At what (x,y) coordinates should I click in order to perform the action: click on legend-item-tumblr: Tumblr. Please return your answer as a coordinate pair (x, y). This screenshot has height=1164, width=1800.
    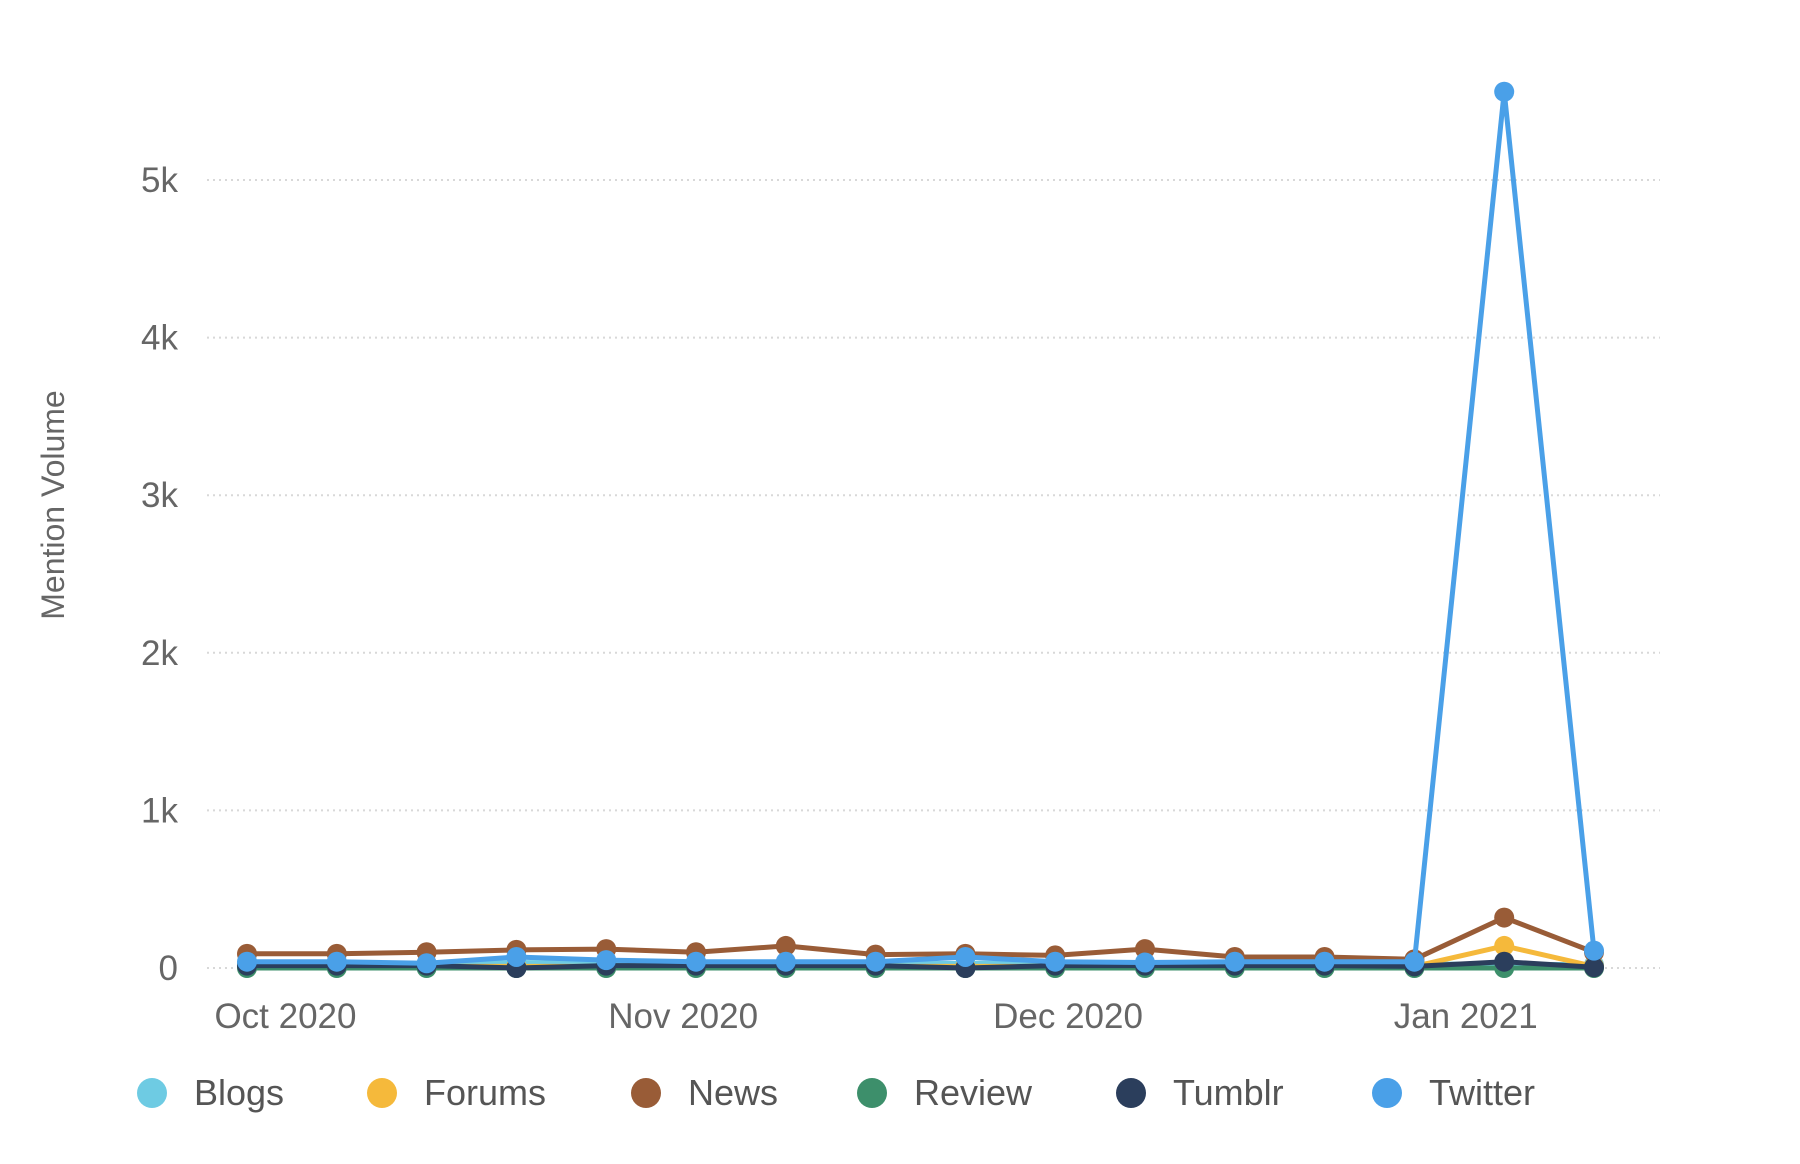
    Looking at the image, I should click on (1200, 1092).